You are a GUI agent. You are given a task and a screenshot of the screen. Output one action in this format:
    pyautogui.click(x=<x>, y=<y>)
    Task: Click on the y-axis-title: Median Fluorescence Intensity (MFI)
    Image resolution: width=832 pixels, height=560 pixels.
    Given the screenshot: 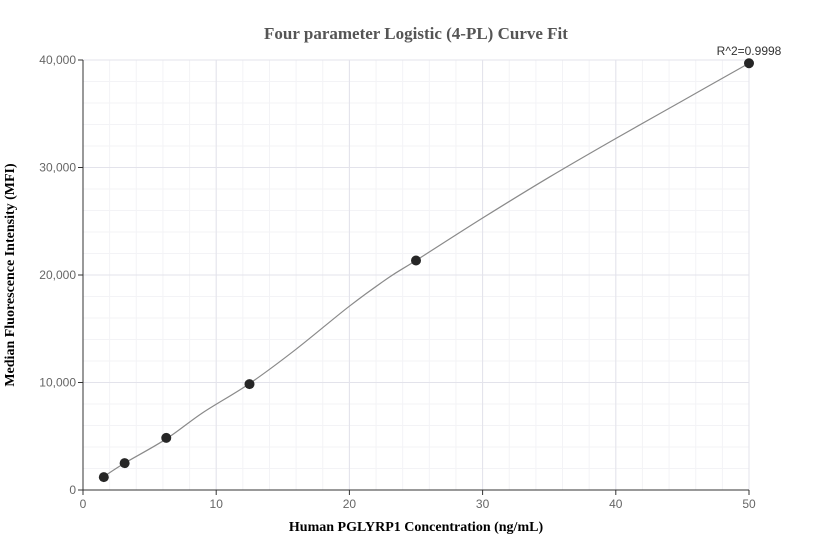 What is the action you would take?
    pyautogui.click(x=10, y=275)
    